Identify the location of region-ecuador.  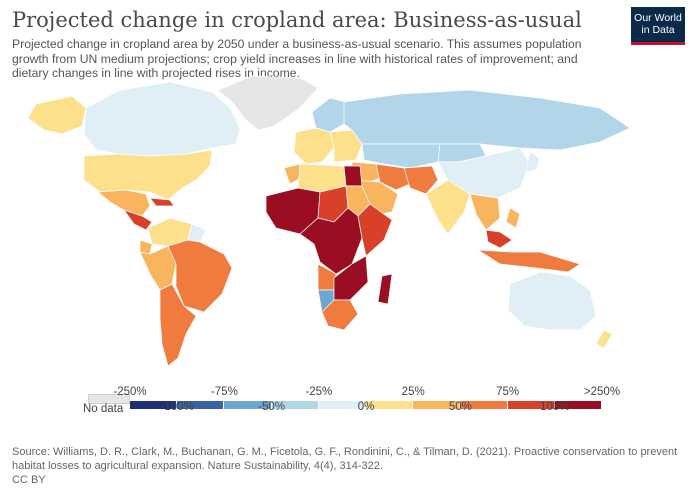
(146, 247).